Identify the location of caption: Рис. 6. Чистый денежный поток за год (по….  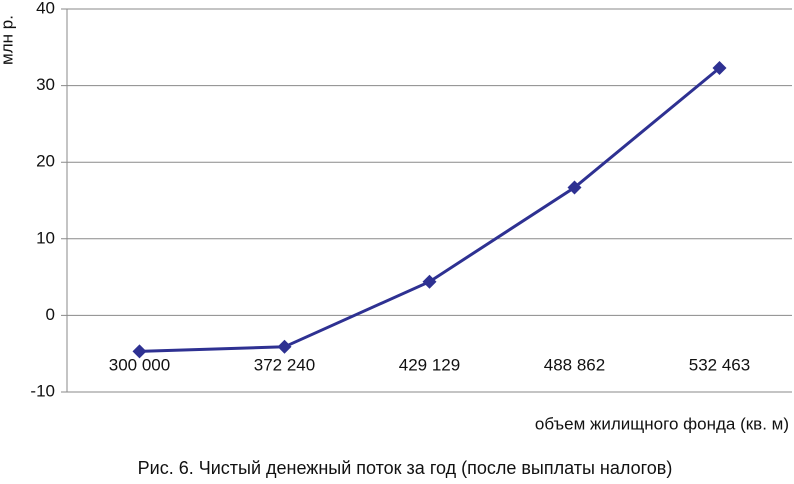
(405, 468).